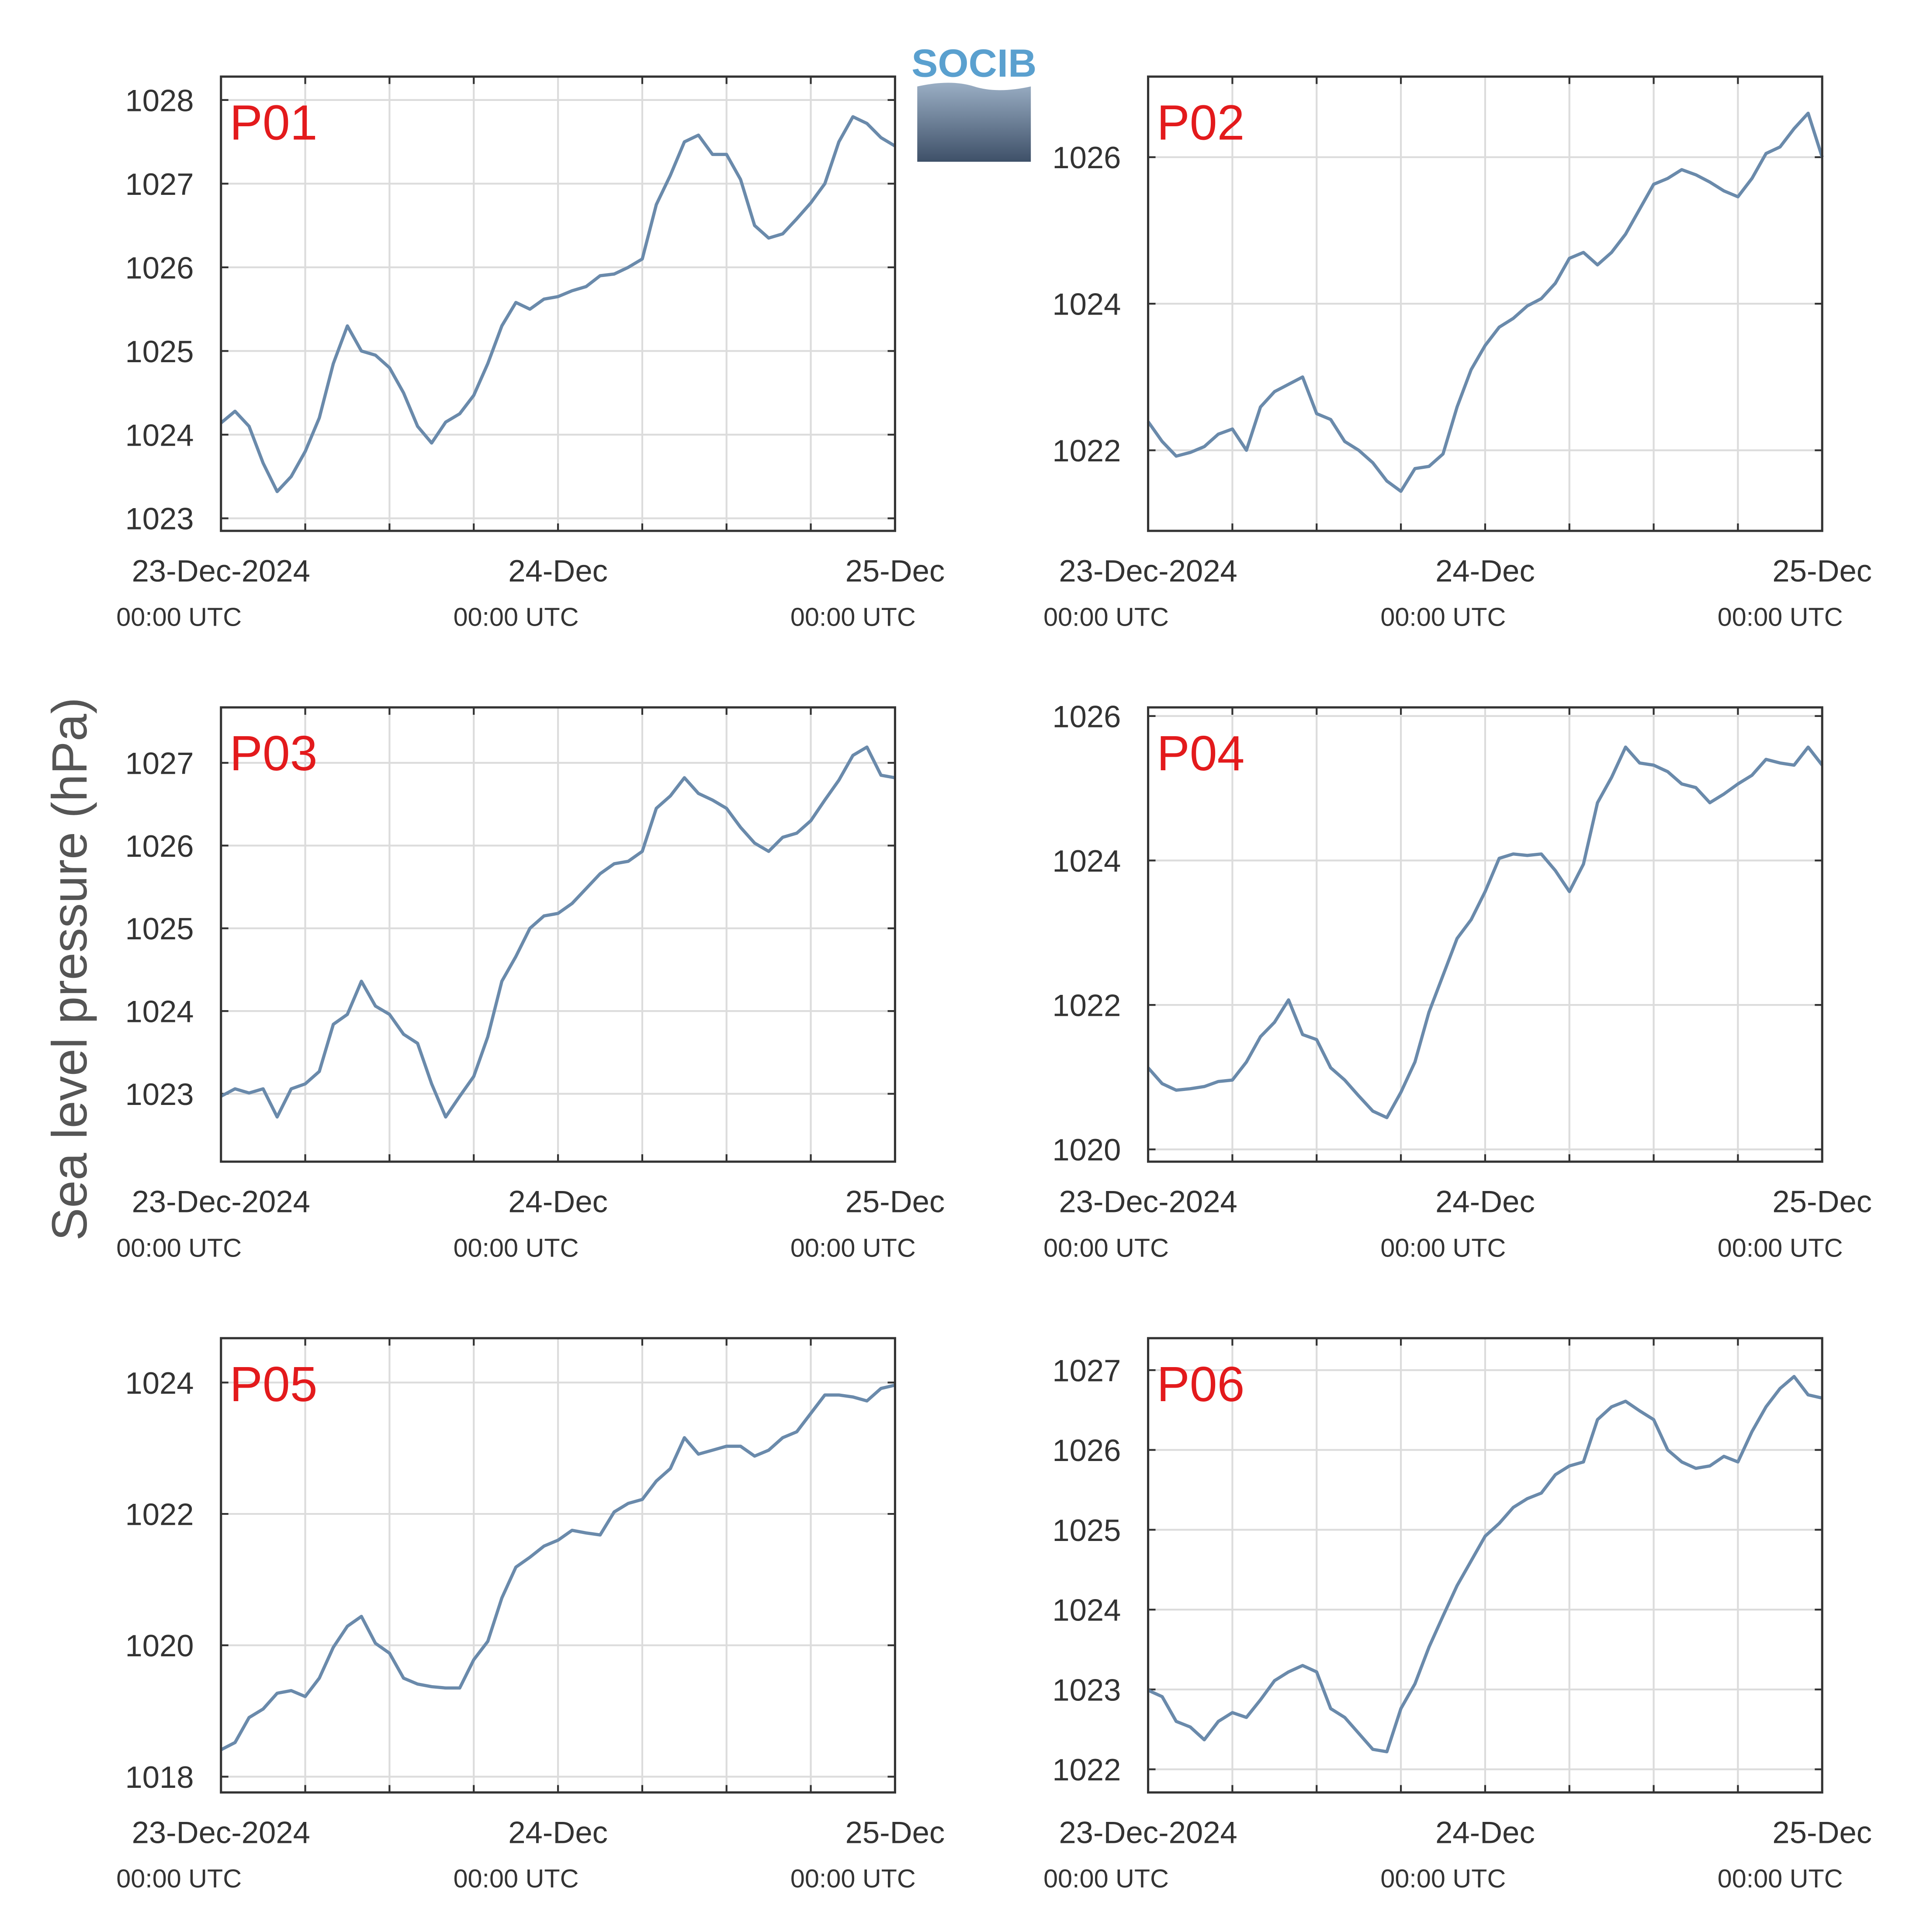 The height and width of the screenshot is (1932, 1916). Describe the element at coordinates (274, 122) in the screenshot. I see `panel-title: P01` at that location.